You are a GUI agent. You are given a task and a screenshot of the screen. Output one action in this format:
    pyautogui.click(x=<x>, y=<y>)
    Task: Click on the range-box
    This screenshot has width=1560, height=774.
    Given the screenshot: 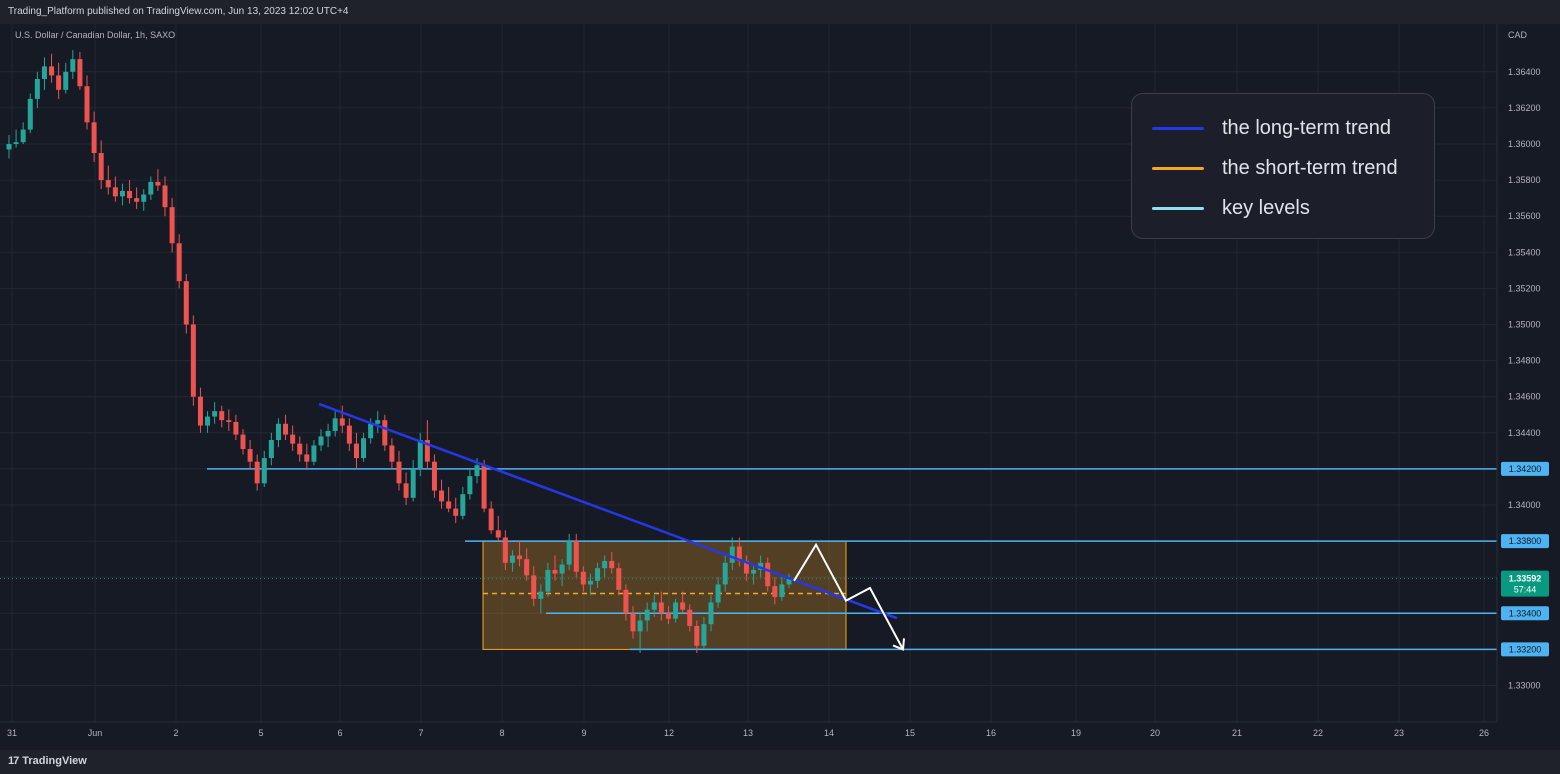 What is the action you would take?
    pyautogui.click(x=664, y=595)
    